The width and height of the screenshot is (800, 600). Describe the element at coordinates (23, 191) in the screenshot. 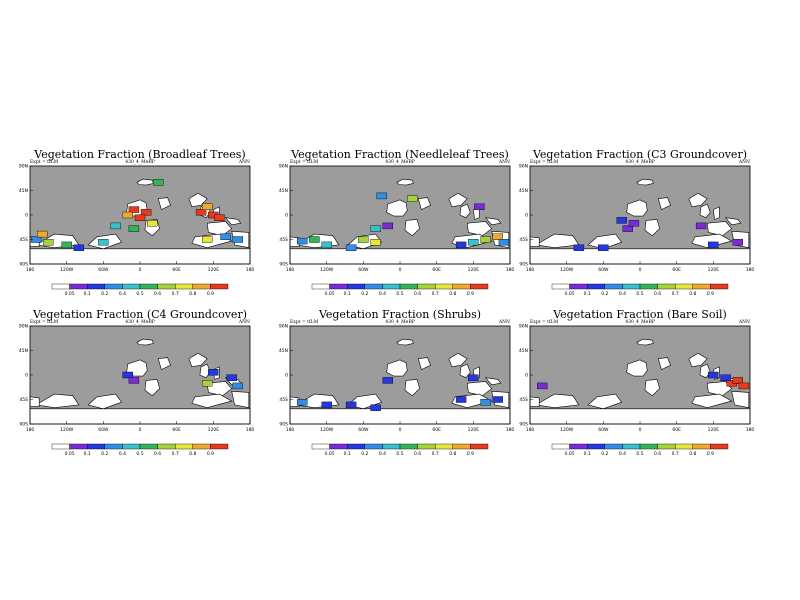

I see `lat-tick-label: 45N` at that location.